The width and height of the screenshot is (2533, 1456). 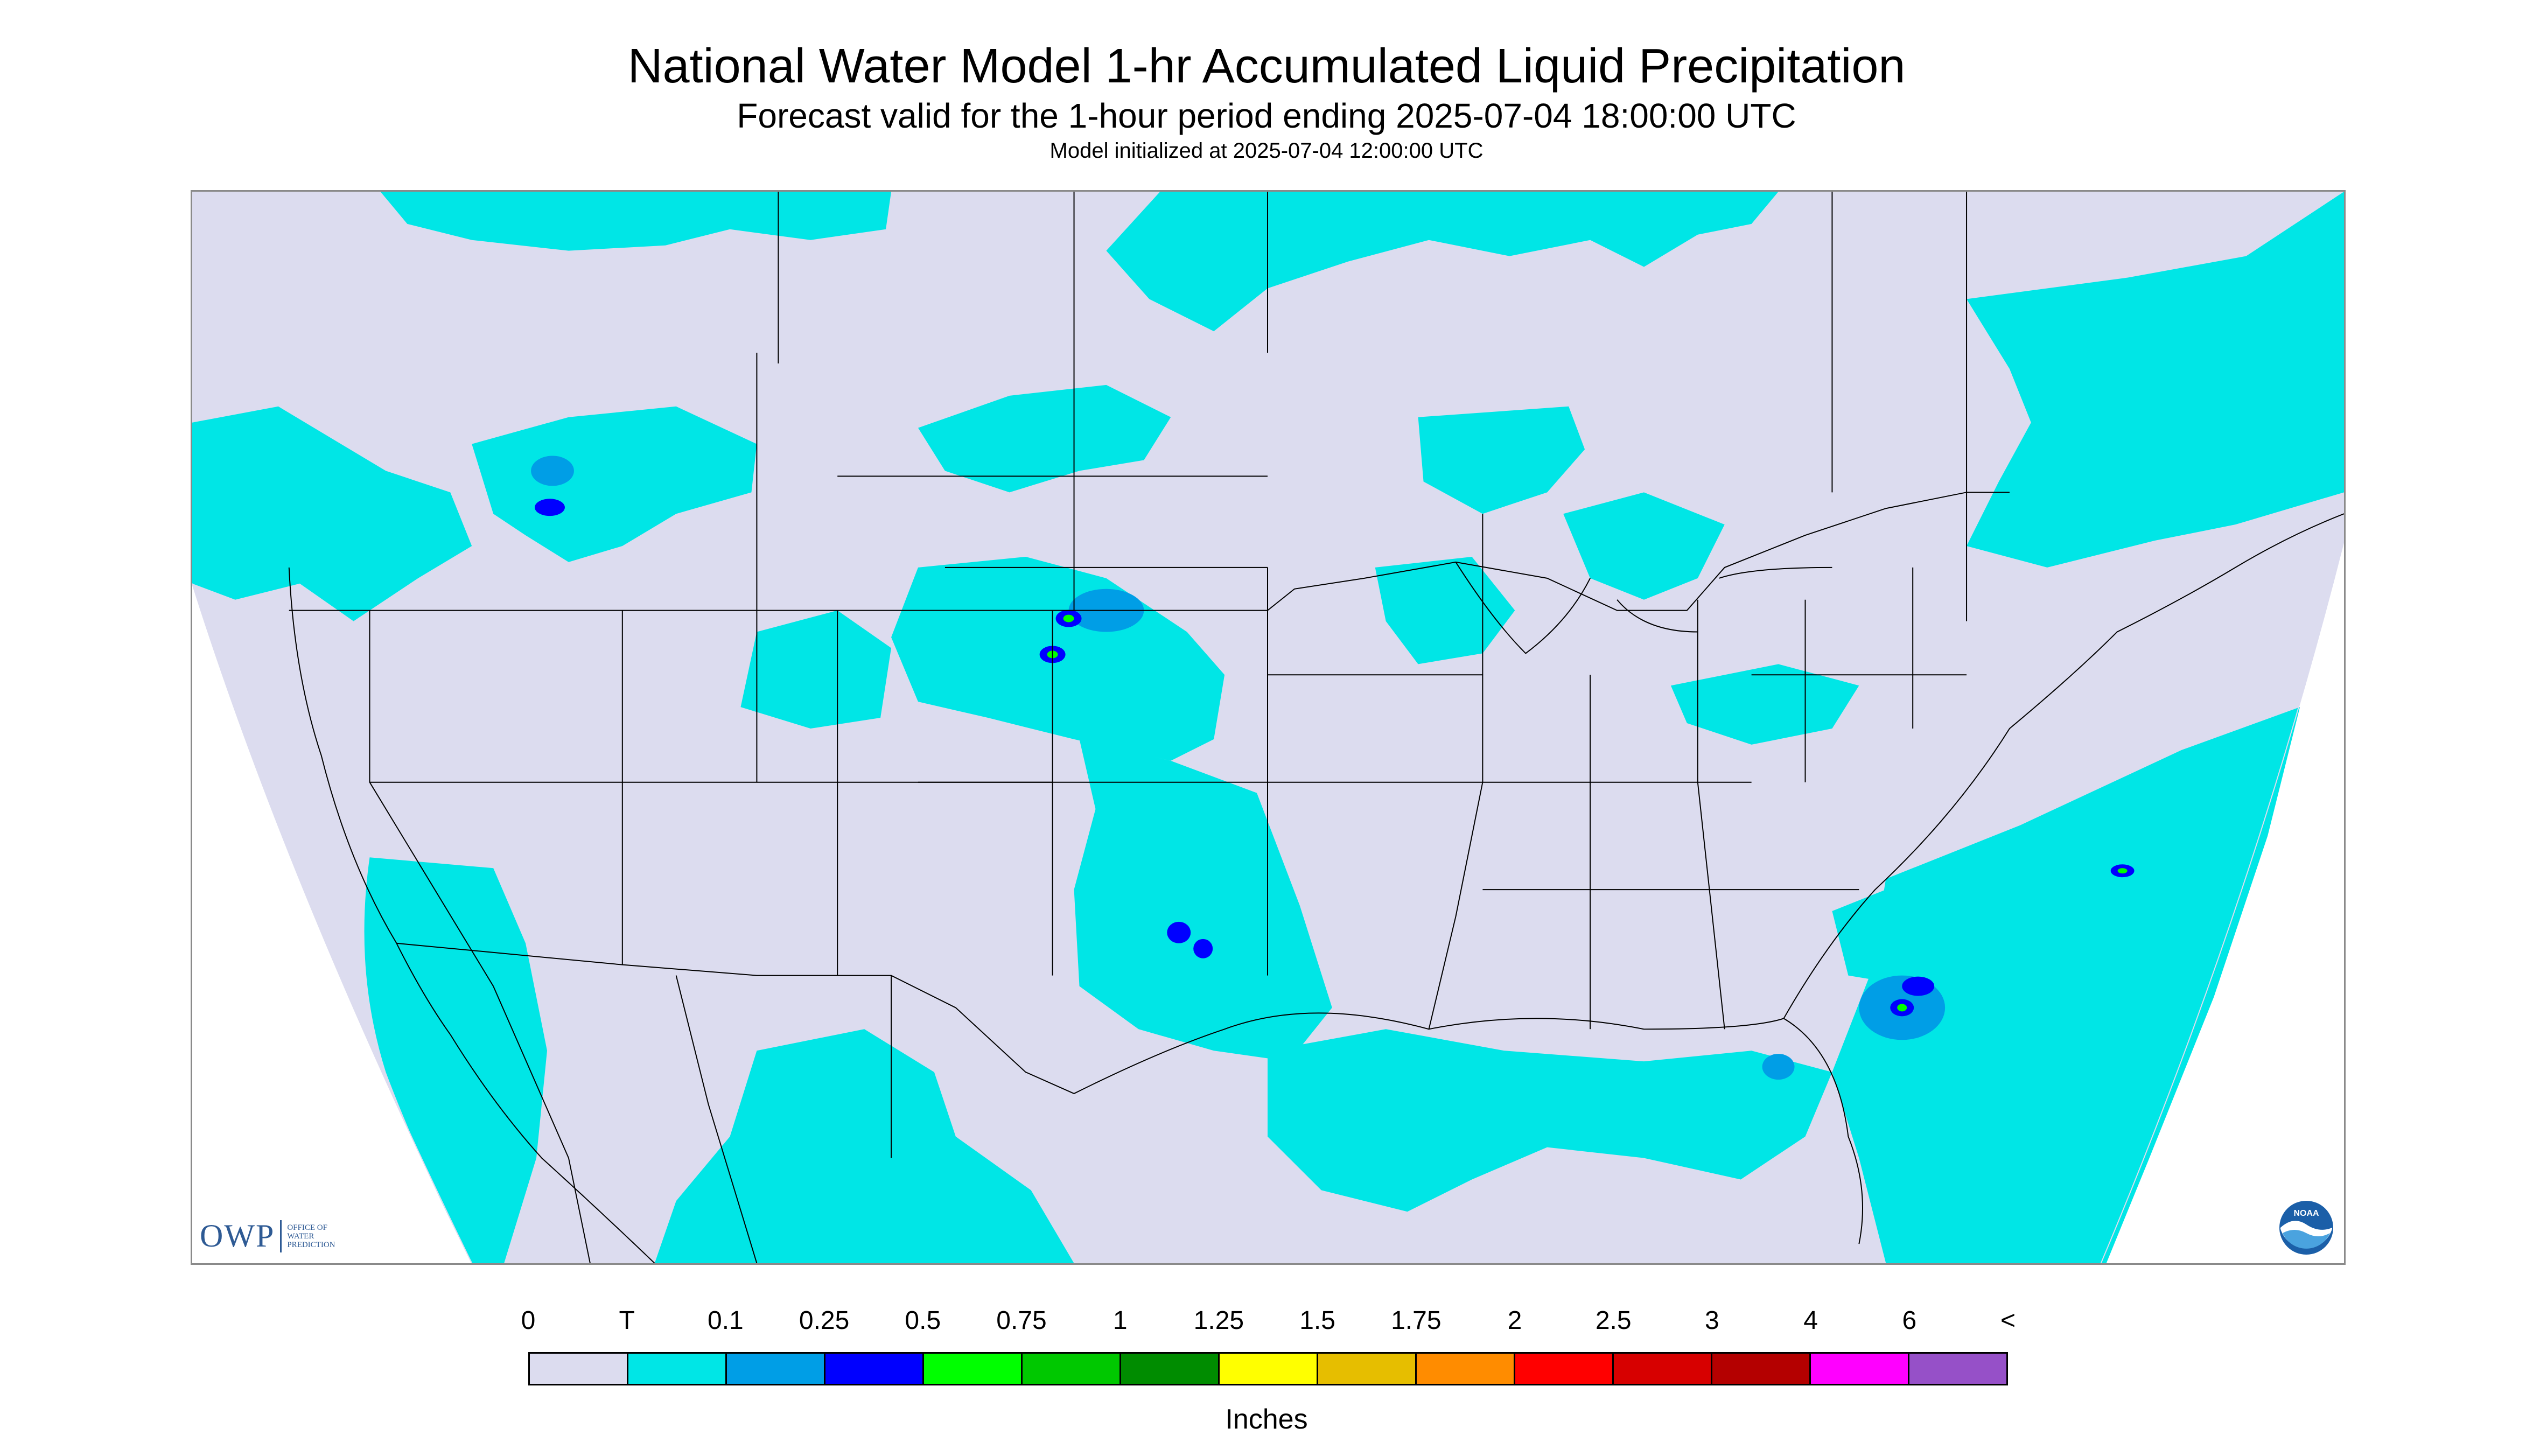 I want to click on legend-units: Inches, so click(x=1266, y=1419).